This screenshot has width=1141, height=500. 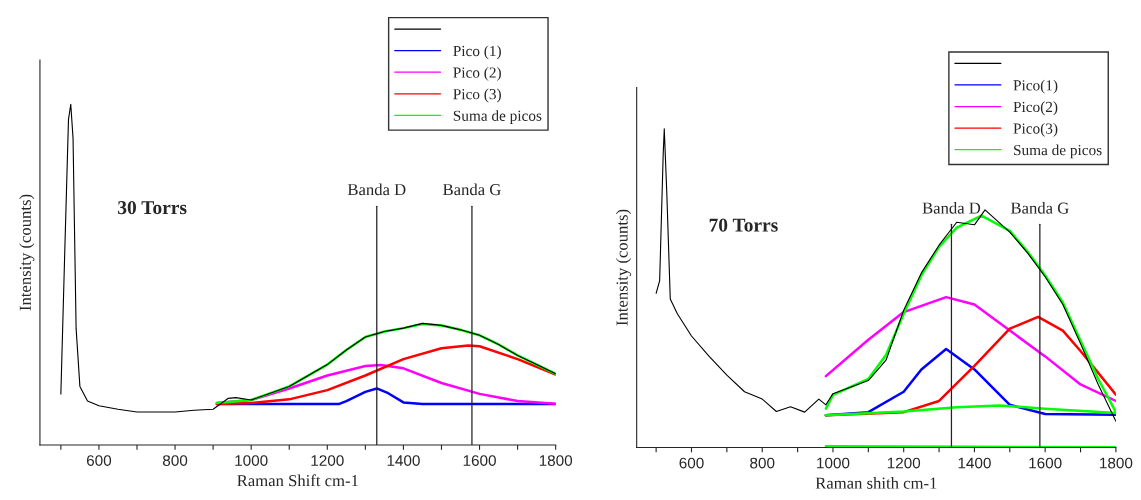 What do you see at coordinates (1035, 86) in the screenshot?
I see `legend-label: Pico(1)` at bounding box center [1035, 86].